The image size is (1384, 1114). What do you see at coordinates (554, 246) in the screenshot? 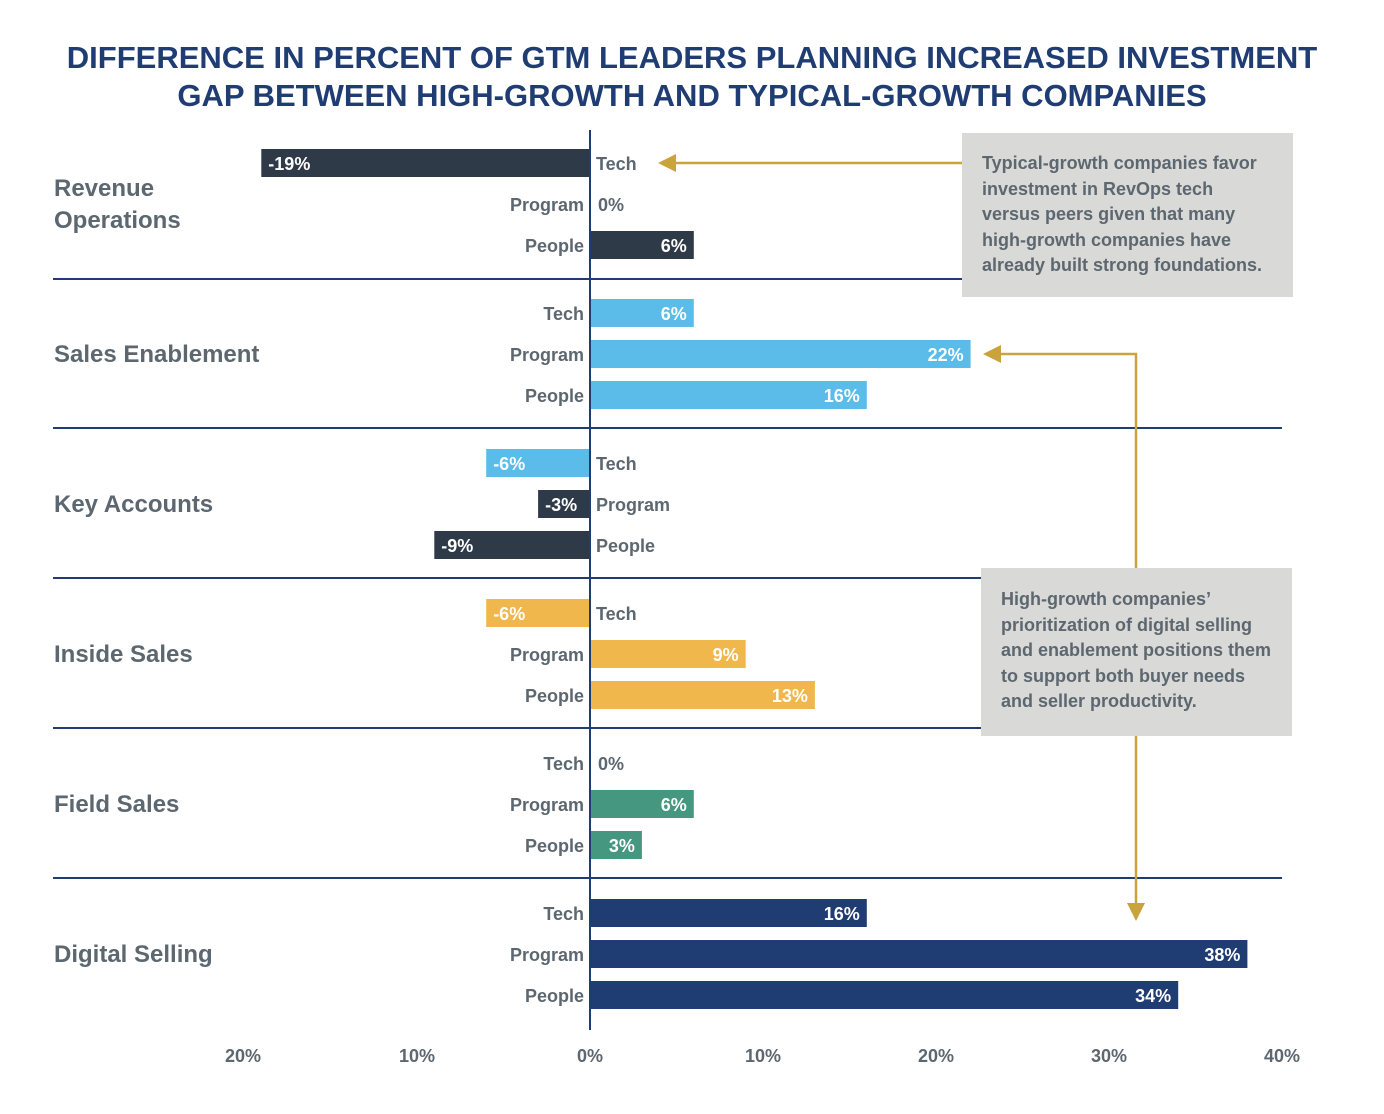
I see `category-label-revenue-operations-people: People` at bounding box center [554, 246].